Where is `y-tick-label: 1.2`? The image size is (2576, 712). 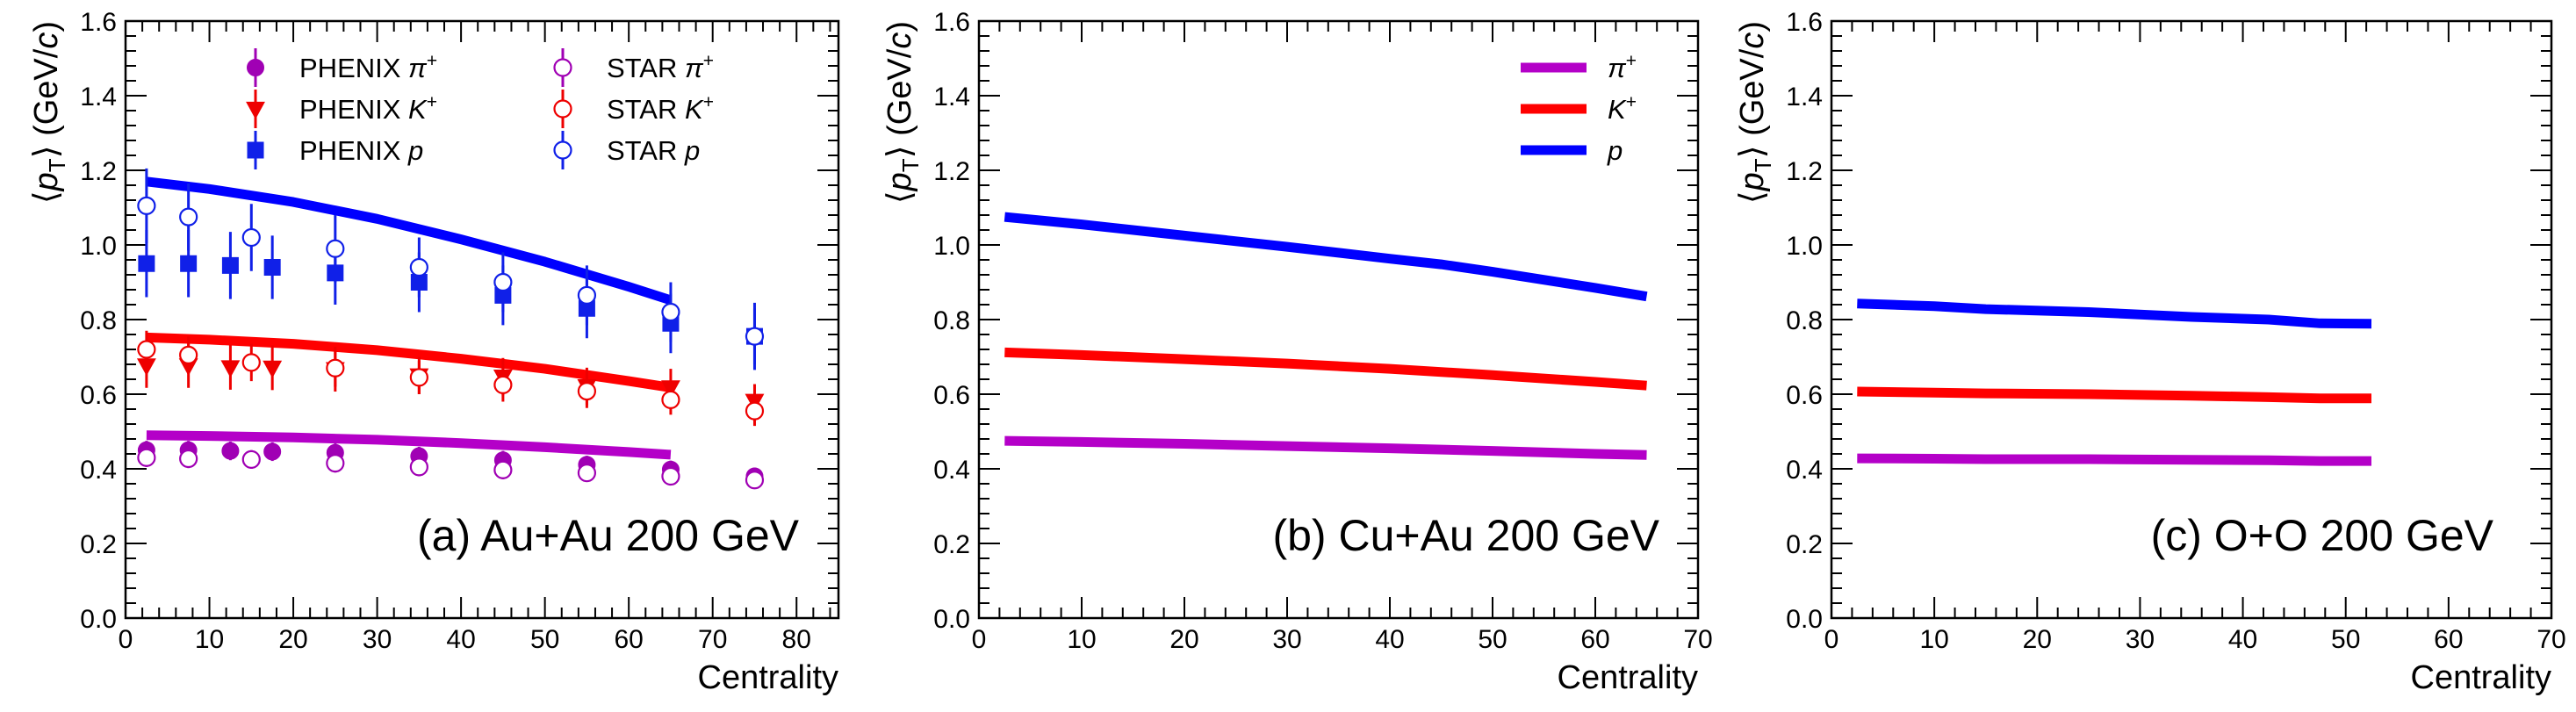
y-tick-label: 1.2 is located at coordinates (98, 172).